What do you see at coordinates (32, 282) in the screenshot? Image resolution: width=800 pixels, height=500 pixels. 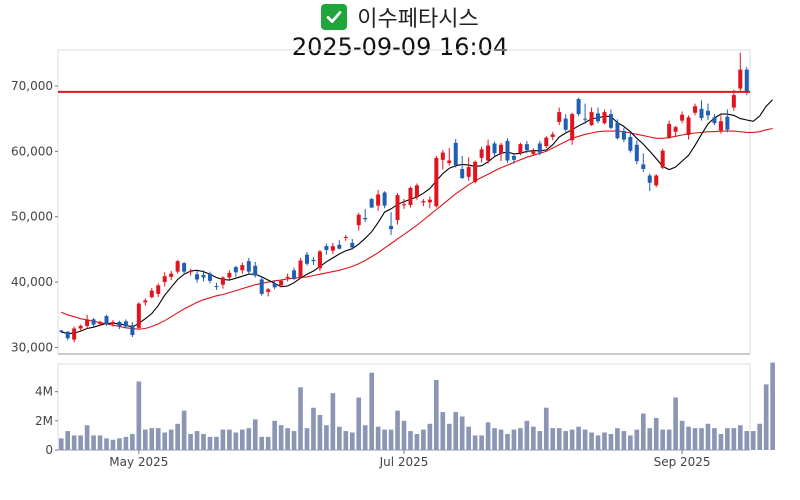 I see `price-tick-label: 40,000` at bounding box center [32, 282].